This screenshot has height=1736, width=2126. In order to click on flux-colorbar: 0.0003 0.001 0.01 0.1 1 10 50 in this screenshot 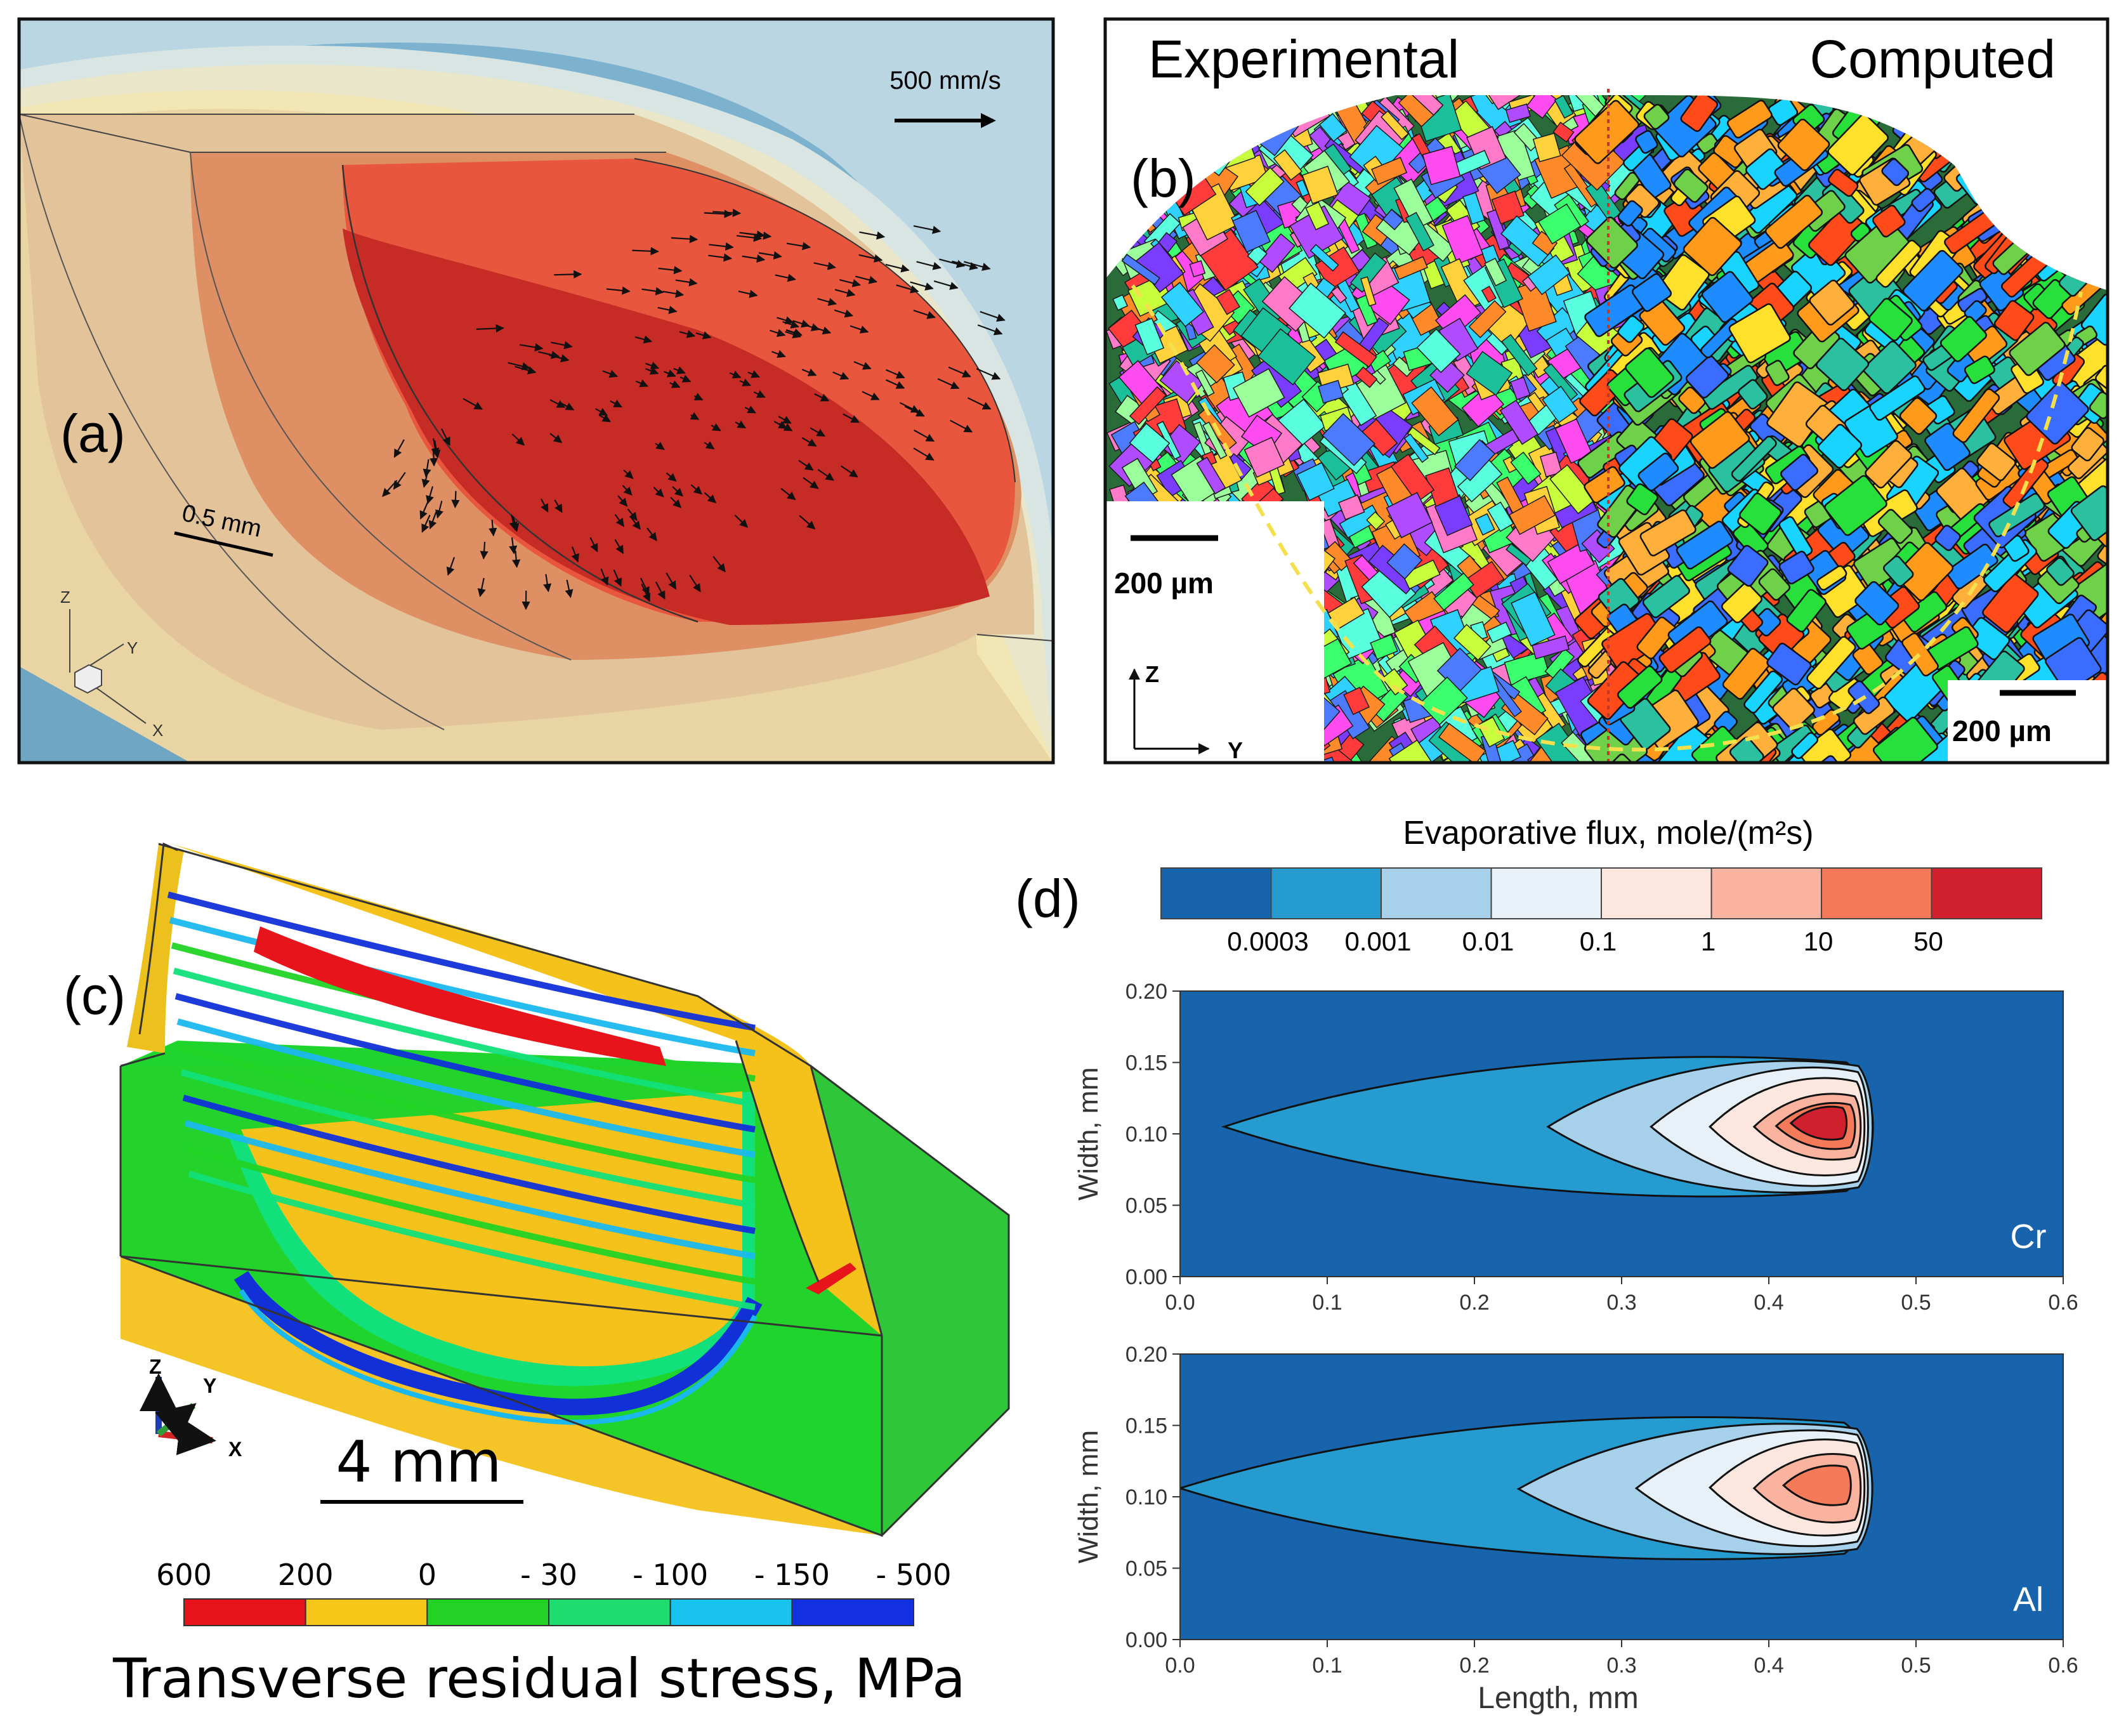, I will do `click(1601, 912)`.